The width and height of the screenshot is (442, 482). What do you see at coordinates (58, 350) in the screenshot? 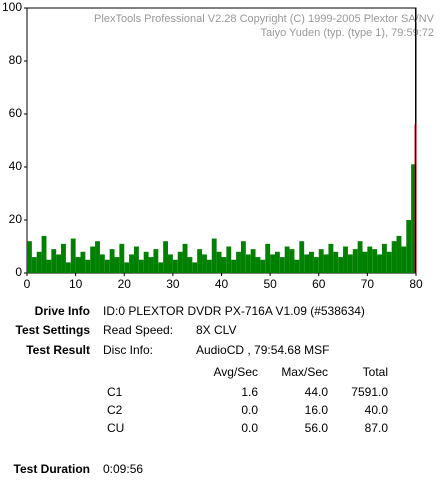
I see `field-label: Test Result` at bounding box center [58, 350].